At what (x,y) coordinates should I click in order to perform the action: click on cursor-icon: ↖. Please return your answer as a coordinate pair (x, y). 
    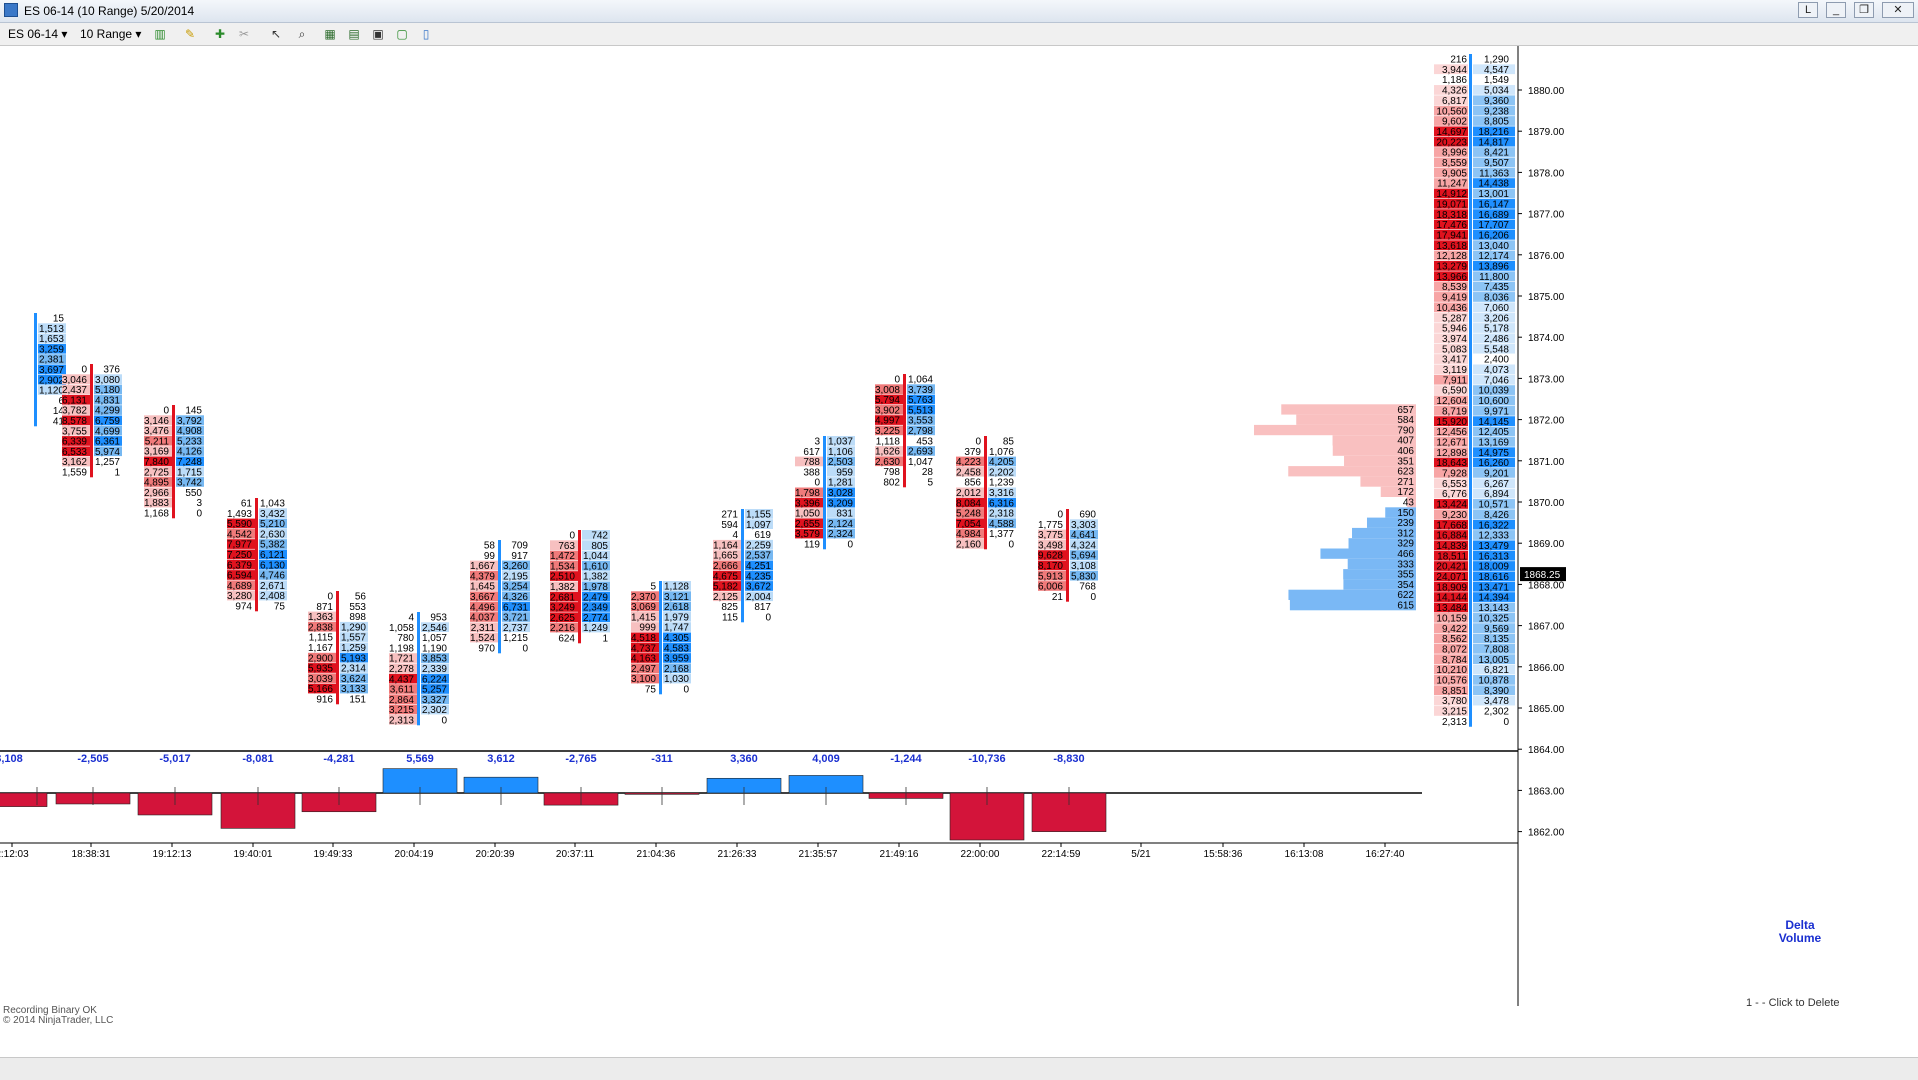
    Looking at the image, I should click on (276, 34).